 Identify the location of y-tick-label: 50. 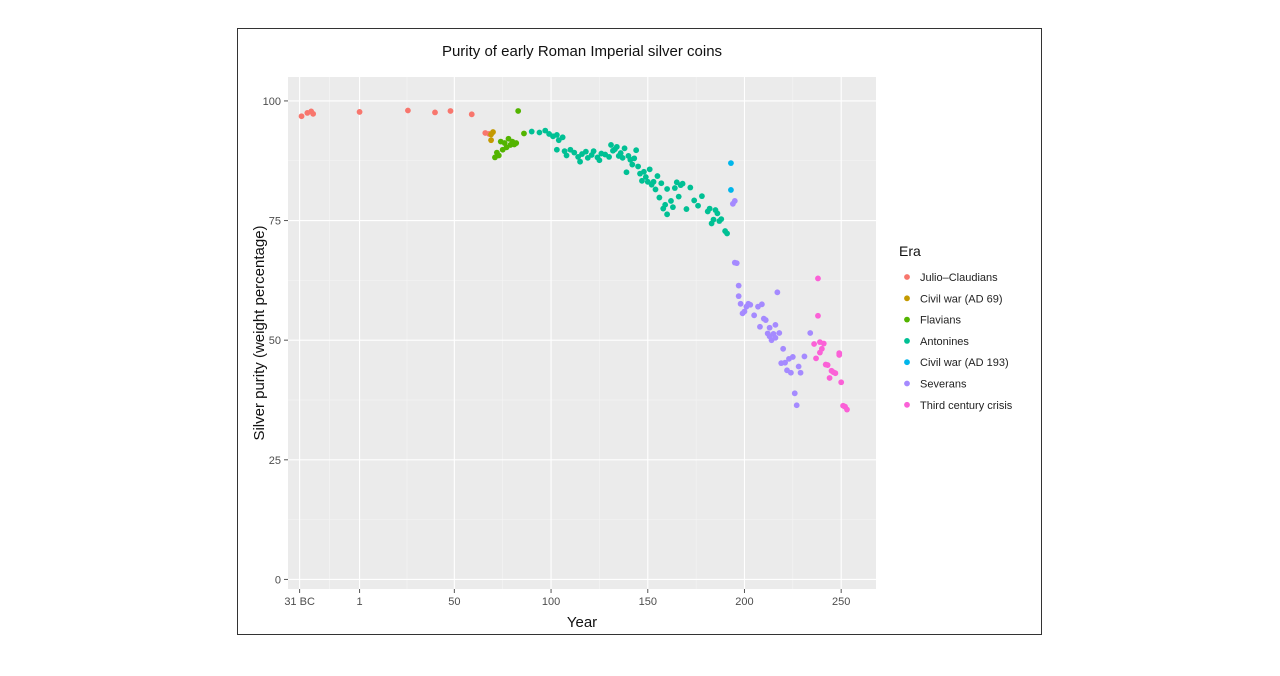
(275, 341).